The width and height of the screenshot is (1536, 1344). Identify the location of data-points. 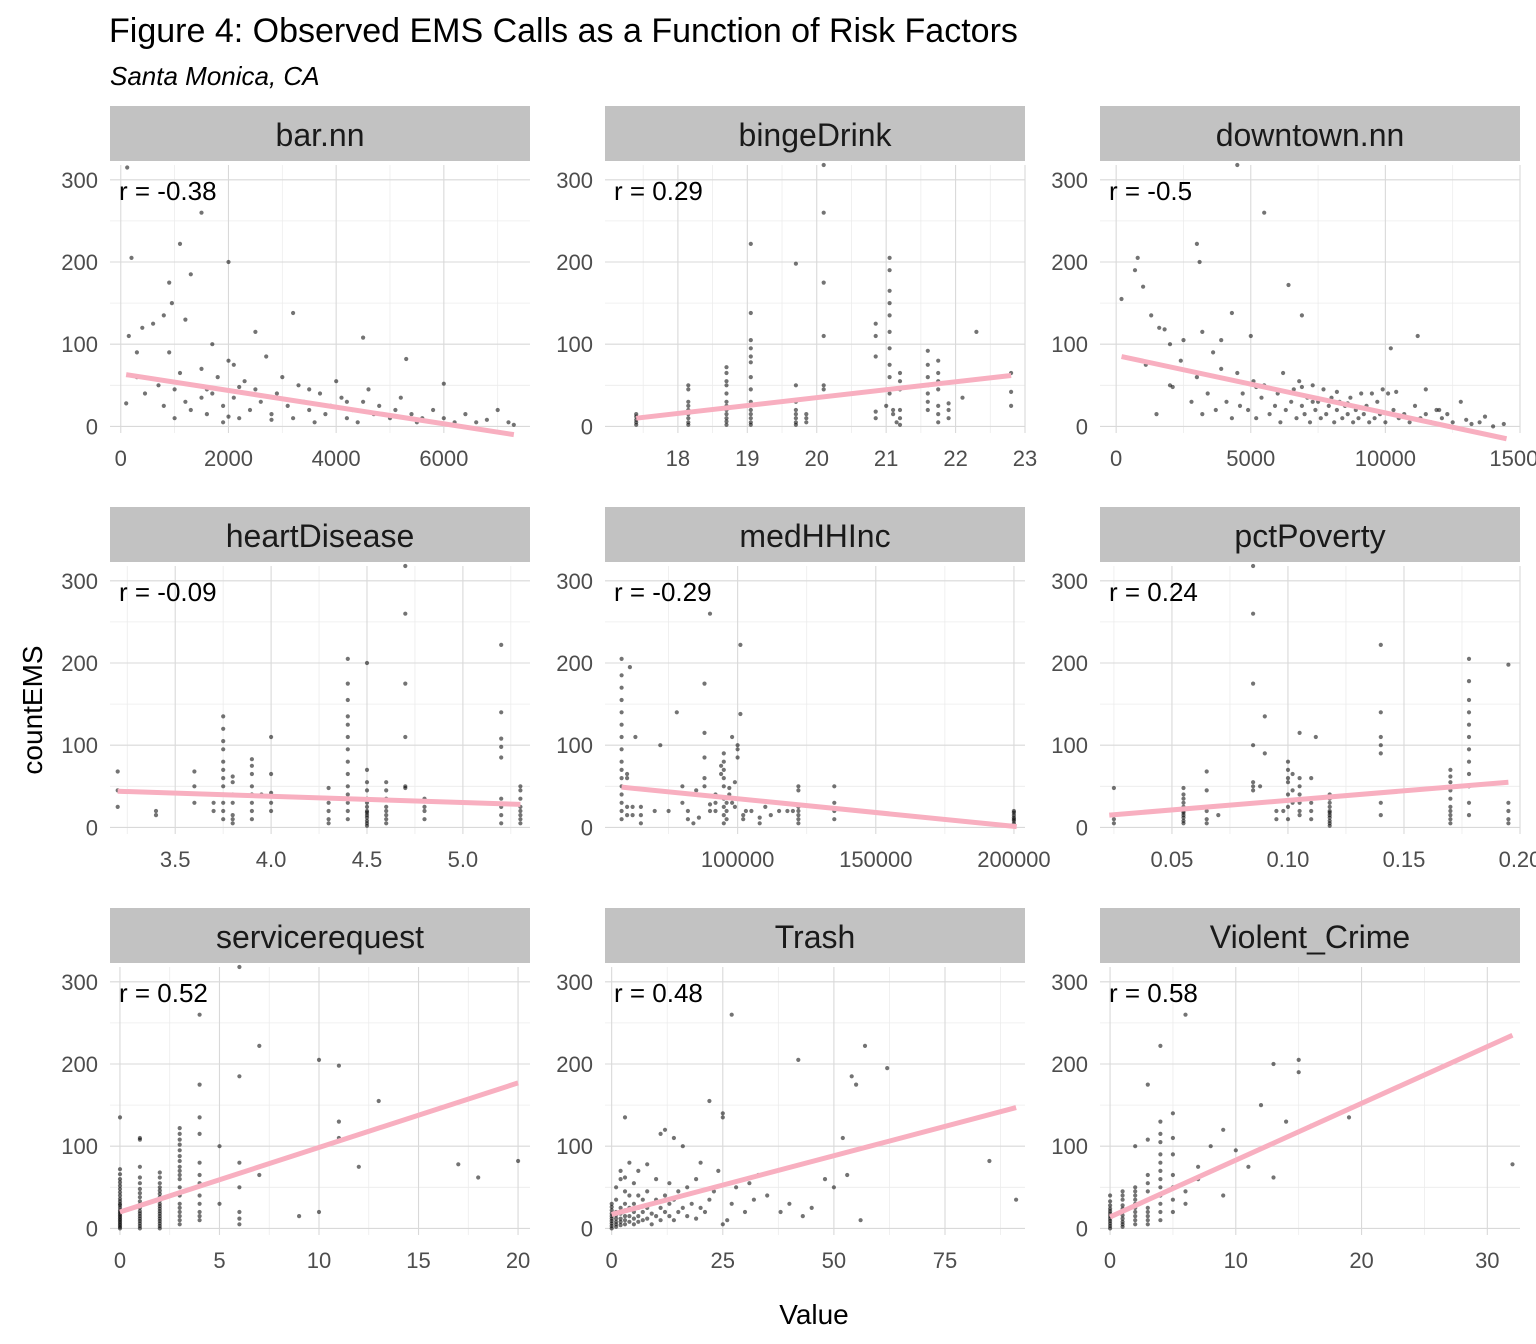
(319, 695).